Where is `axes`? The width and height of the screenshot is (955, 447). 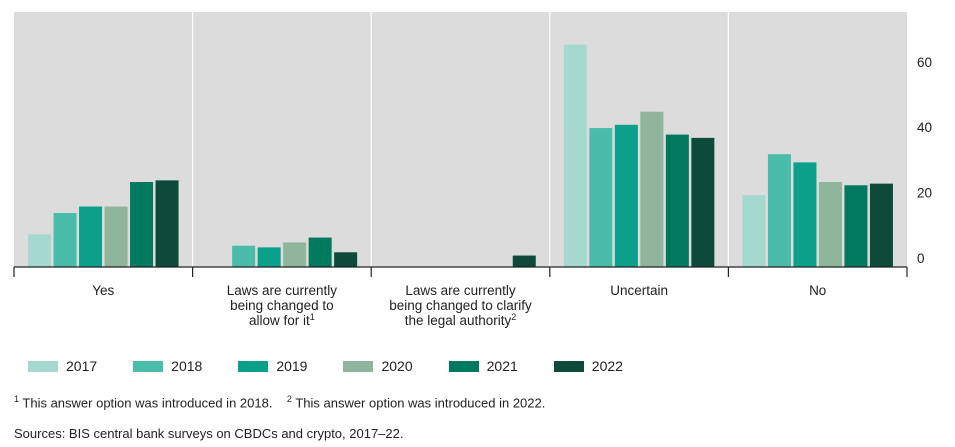
axes is located at coordinates (460, 271).